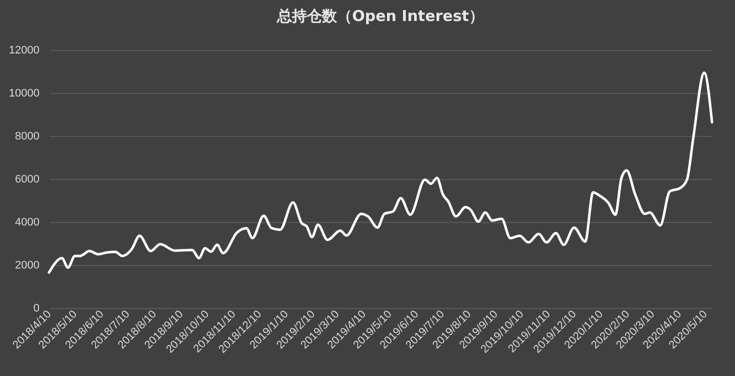  Describe the element at coordinates (27, 180) in the screenshot. I see `y-tick-label: 6000` at that location.